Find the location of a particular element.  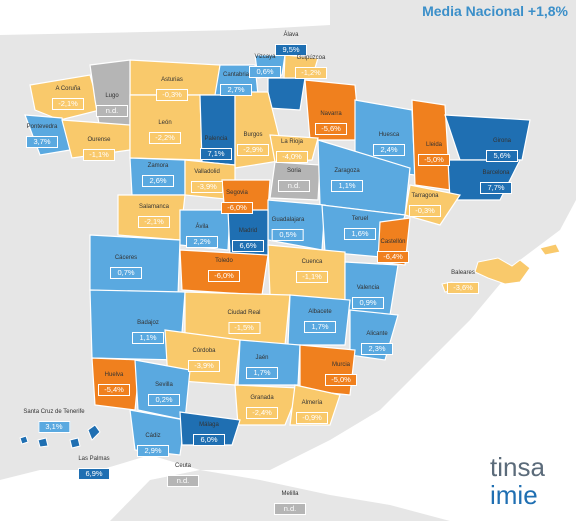

province-name: Segovia is located at coordinates (237, 193).